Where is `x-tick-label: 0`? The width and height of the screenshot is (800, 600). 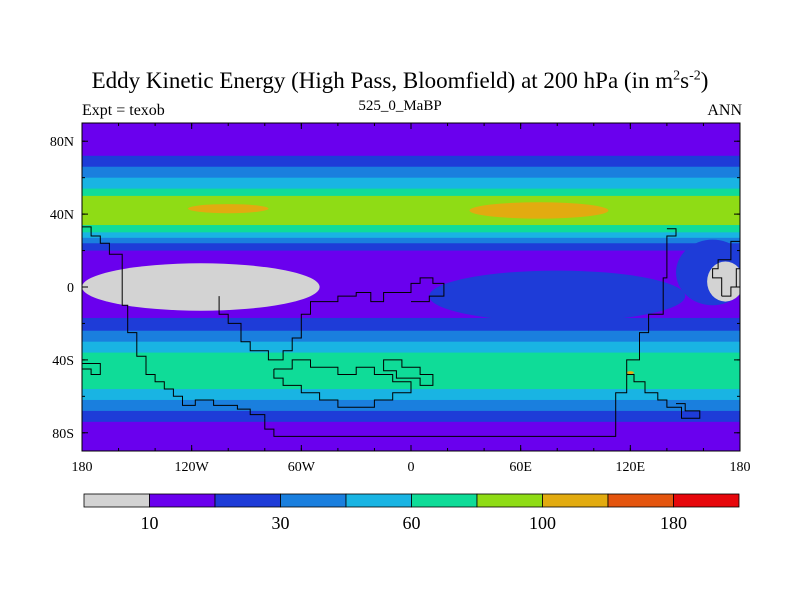 x-tick-label: 0 is located at coordinates (411, 467).